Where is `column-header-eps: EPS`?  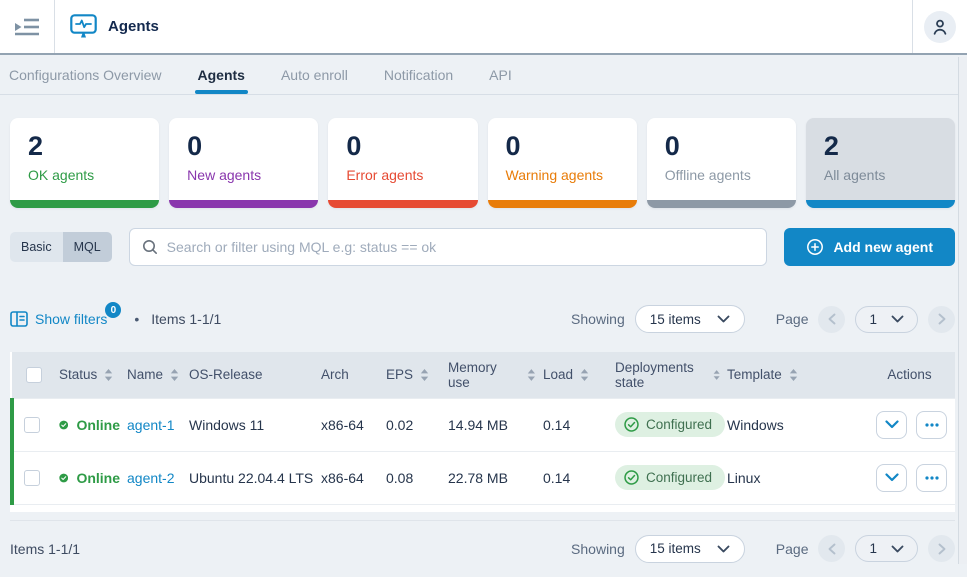
column-header-eps: EPS is located at coordinates (410, 375).